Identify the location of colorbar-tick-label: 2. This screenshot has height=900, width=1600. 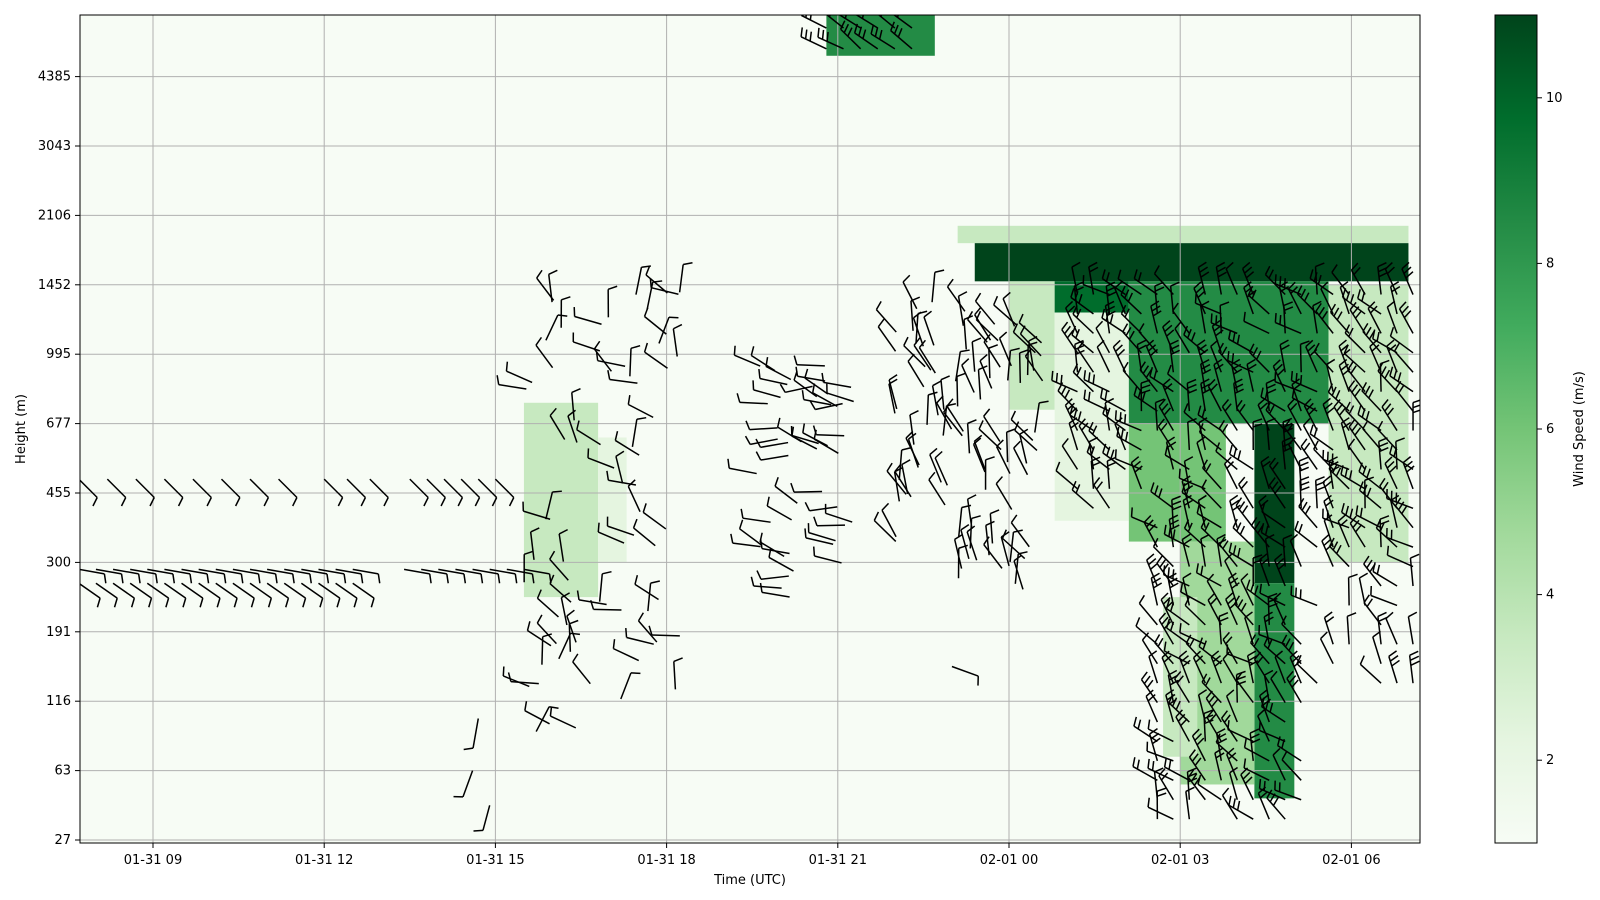
(1550, 760).